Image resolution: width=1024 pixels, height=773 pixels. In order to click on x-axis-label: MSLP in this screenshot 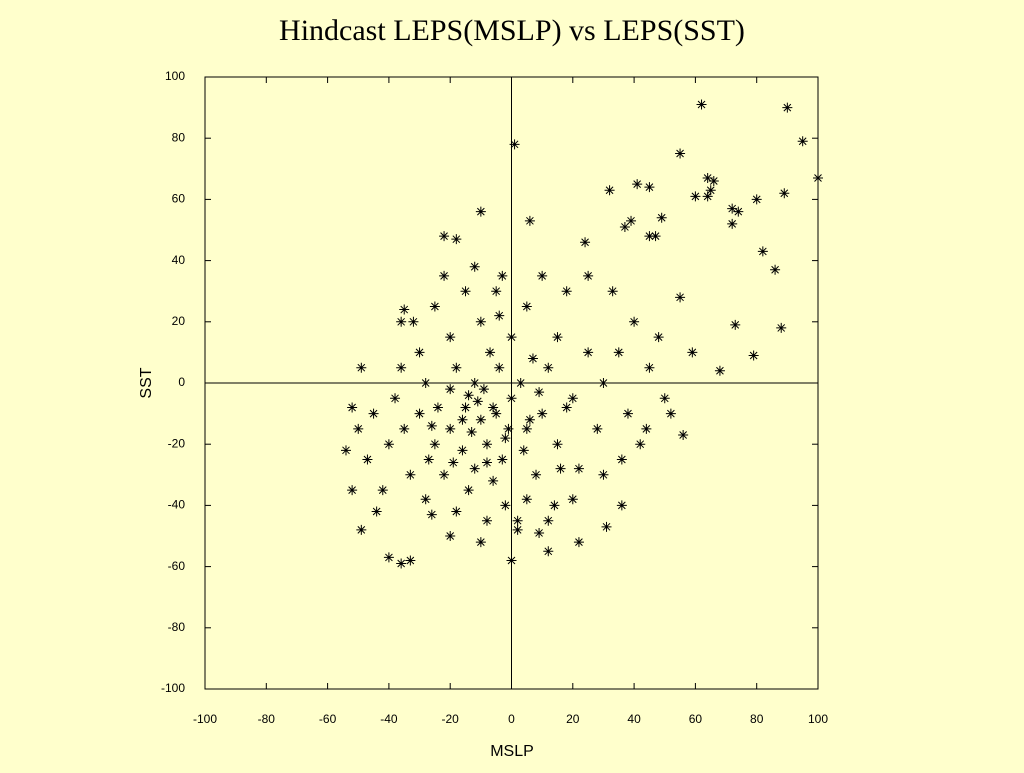, I will do `click(512, 751)`.